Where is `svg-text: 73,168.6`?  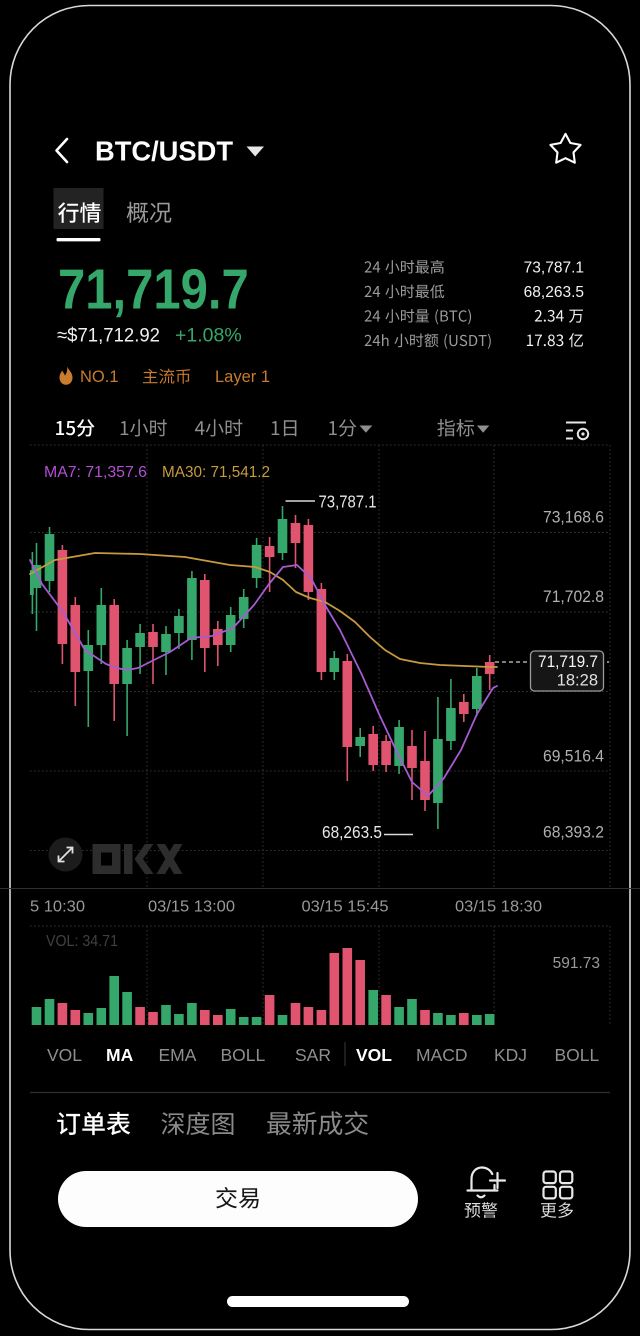 svg-text: 73,168.6 is located at coordinates (573, 518).